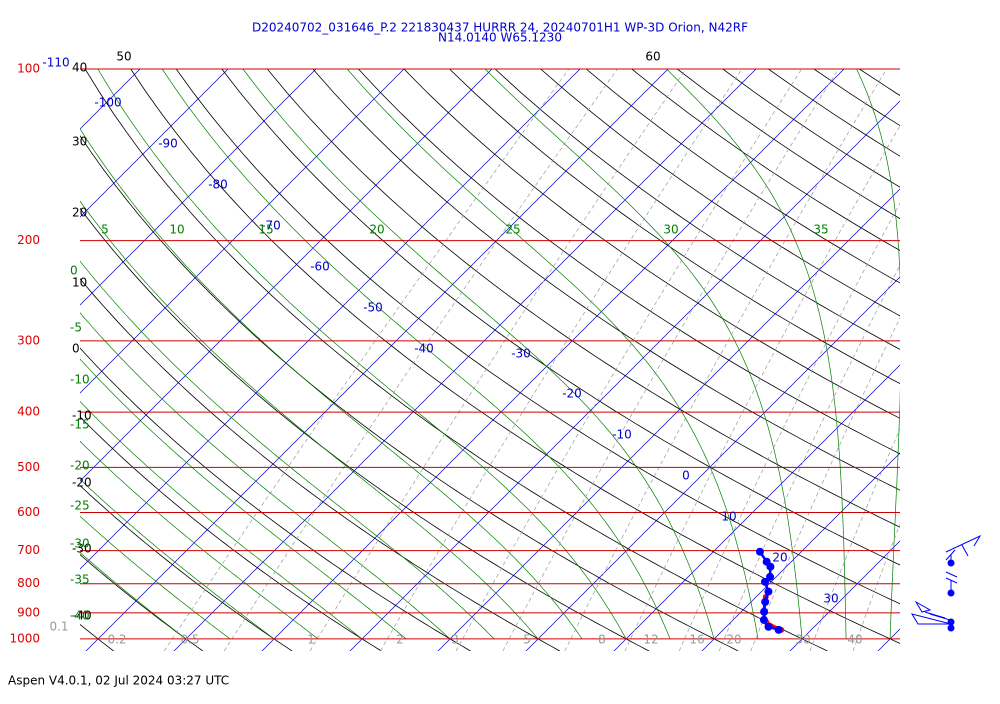  What do you see at coordinates (686, 476) in the screenshot?
I see `isotherm-label: 0` at bounding box center [686, 476].